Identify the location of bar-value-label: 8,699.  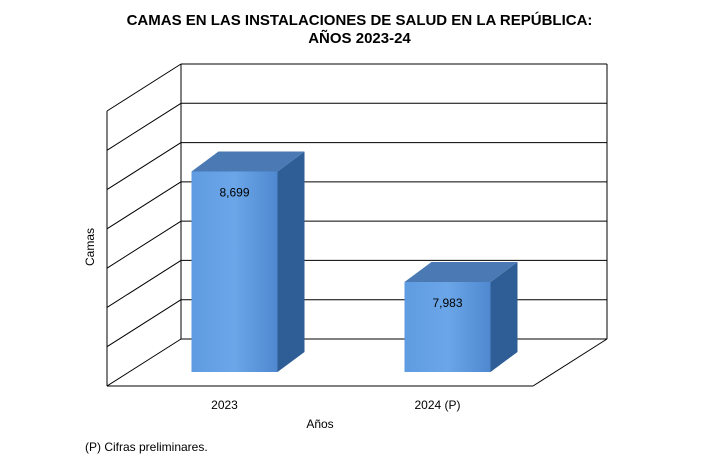
(235, 192).